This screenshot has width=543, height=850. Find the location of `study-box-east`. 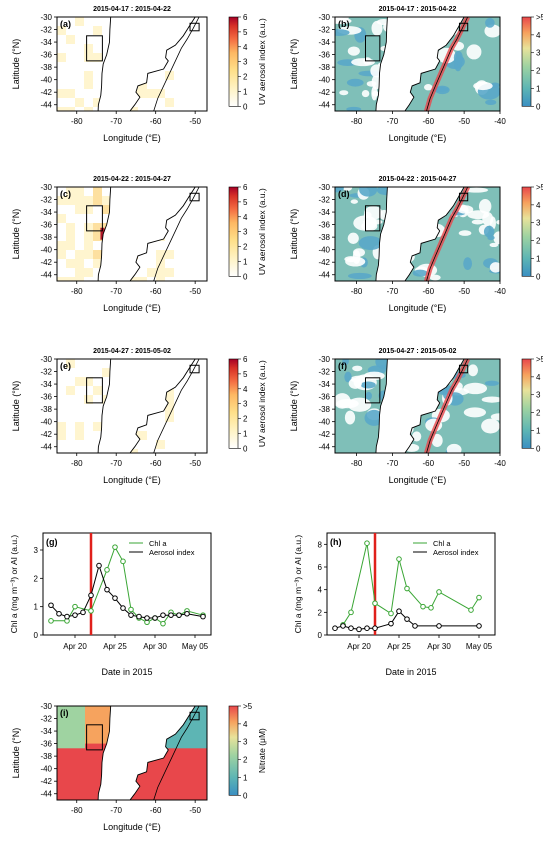

study-box-east is located at coordinates (194, 716).